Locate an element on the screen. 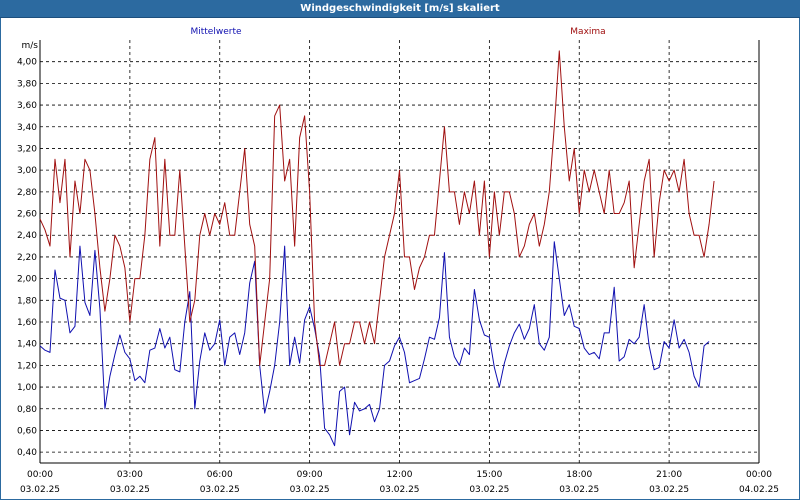  x-tick-time: 06:00 is located at coordinates (220, 475).